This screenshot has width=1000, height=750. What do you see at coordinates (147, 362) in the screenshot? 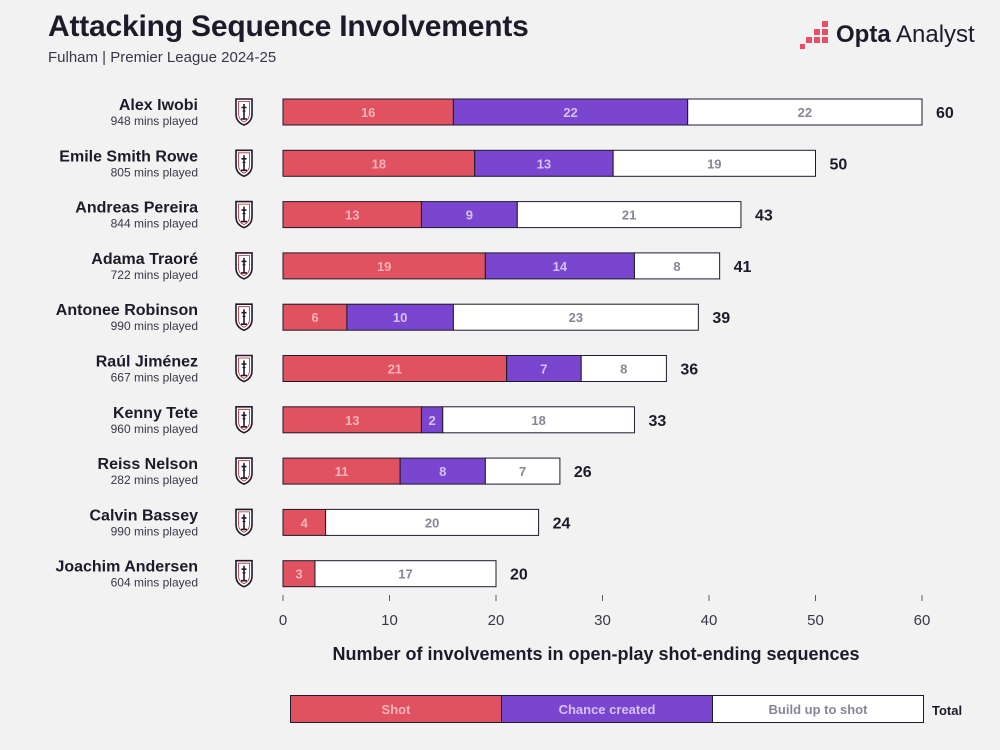
I see `player-name: Raúl Jiménez` at bounding box center [147, 362].